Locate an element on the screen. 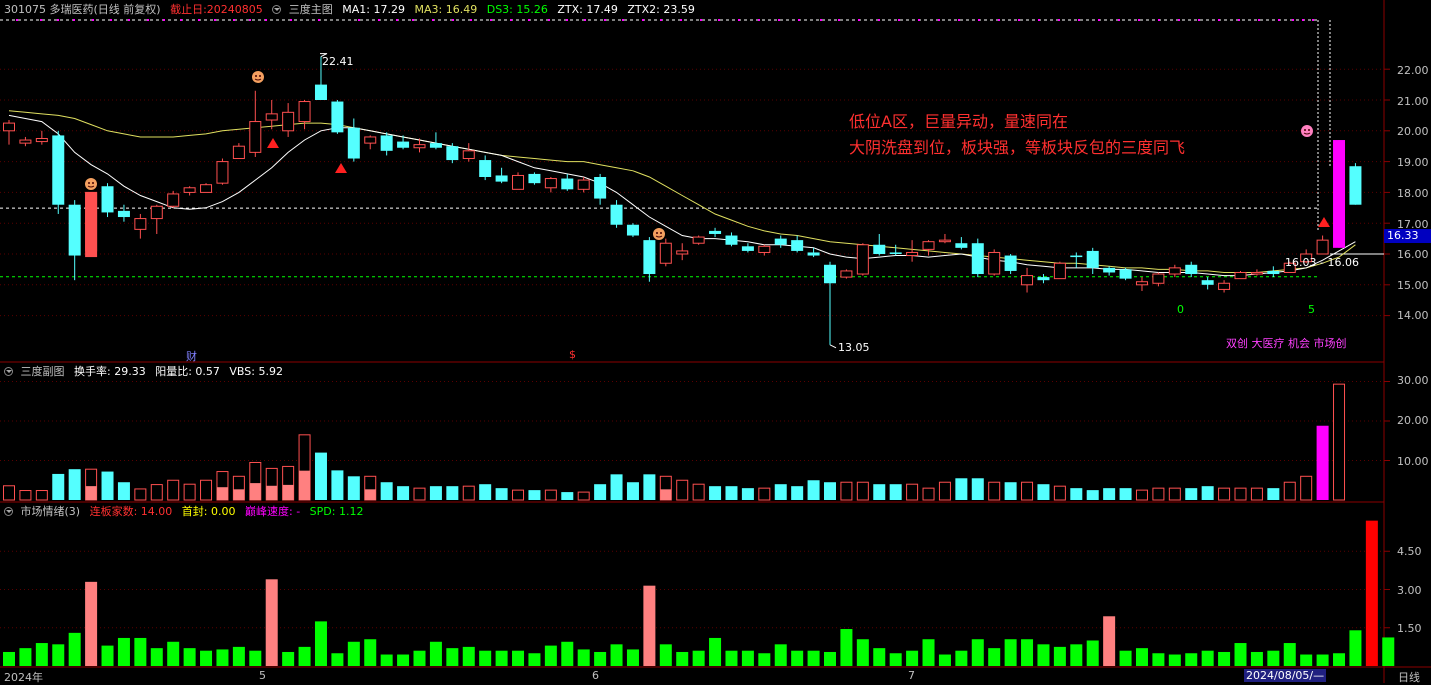  main-indicator-name: 三度主图 is located at coordinates (310, 9).